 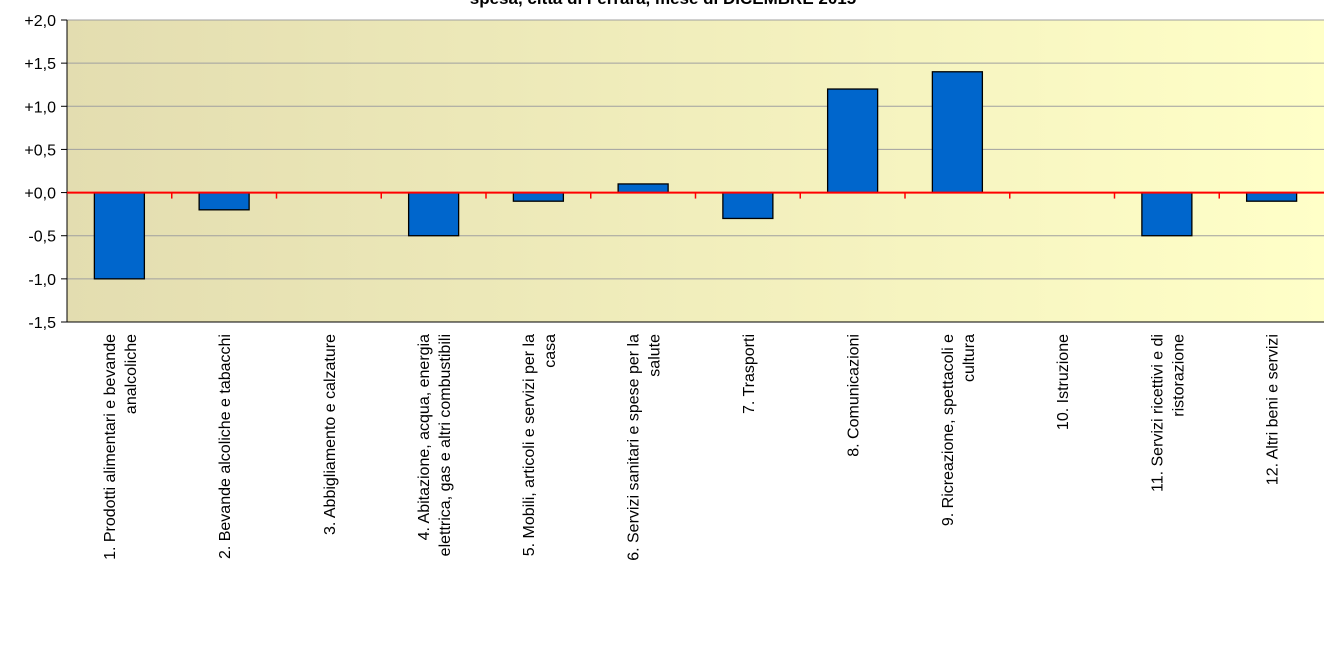 What do you see at coordinates (529, 445) in the screenshot?
I see `x-category-label-line: 5. Mobili, articoli e servizi per la` at bounding box center [529, 445].